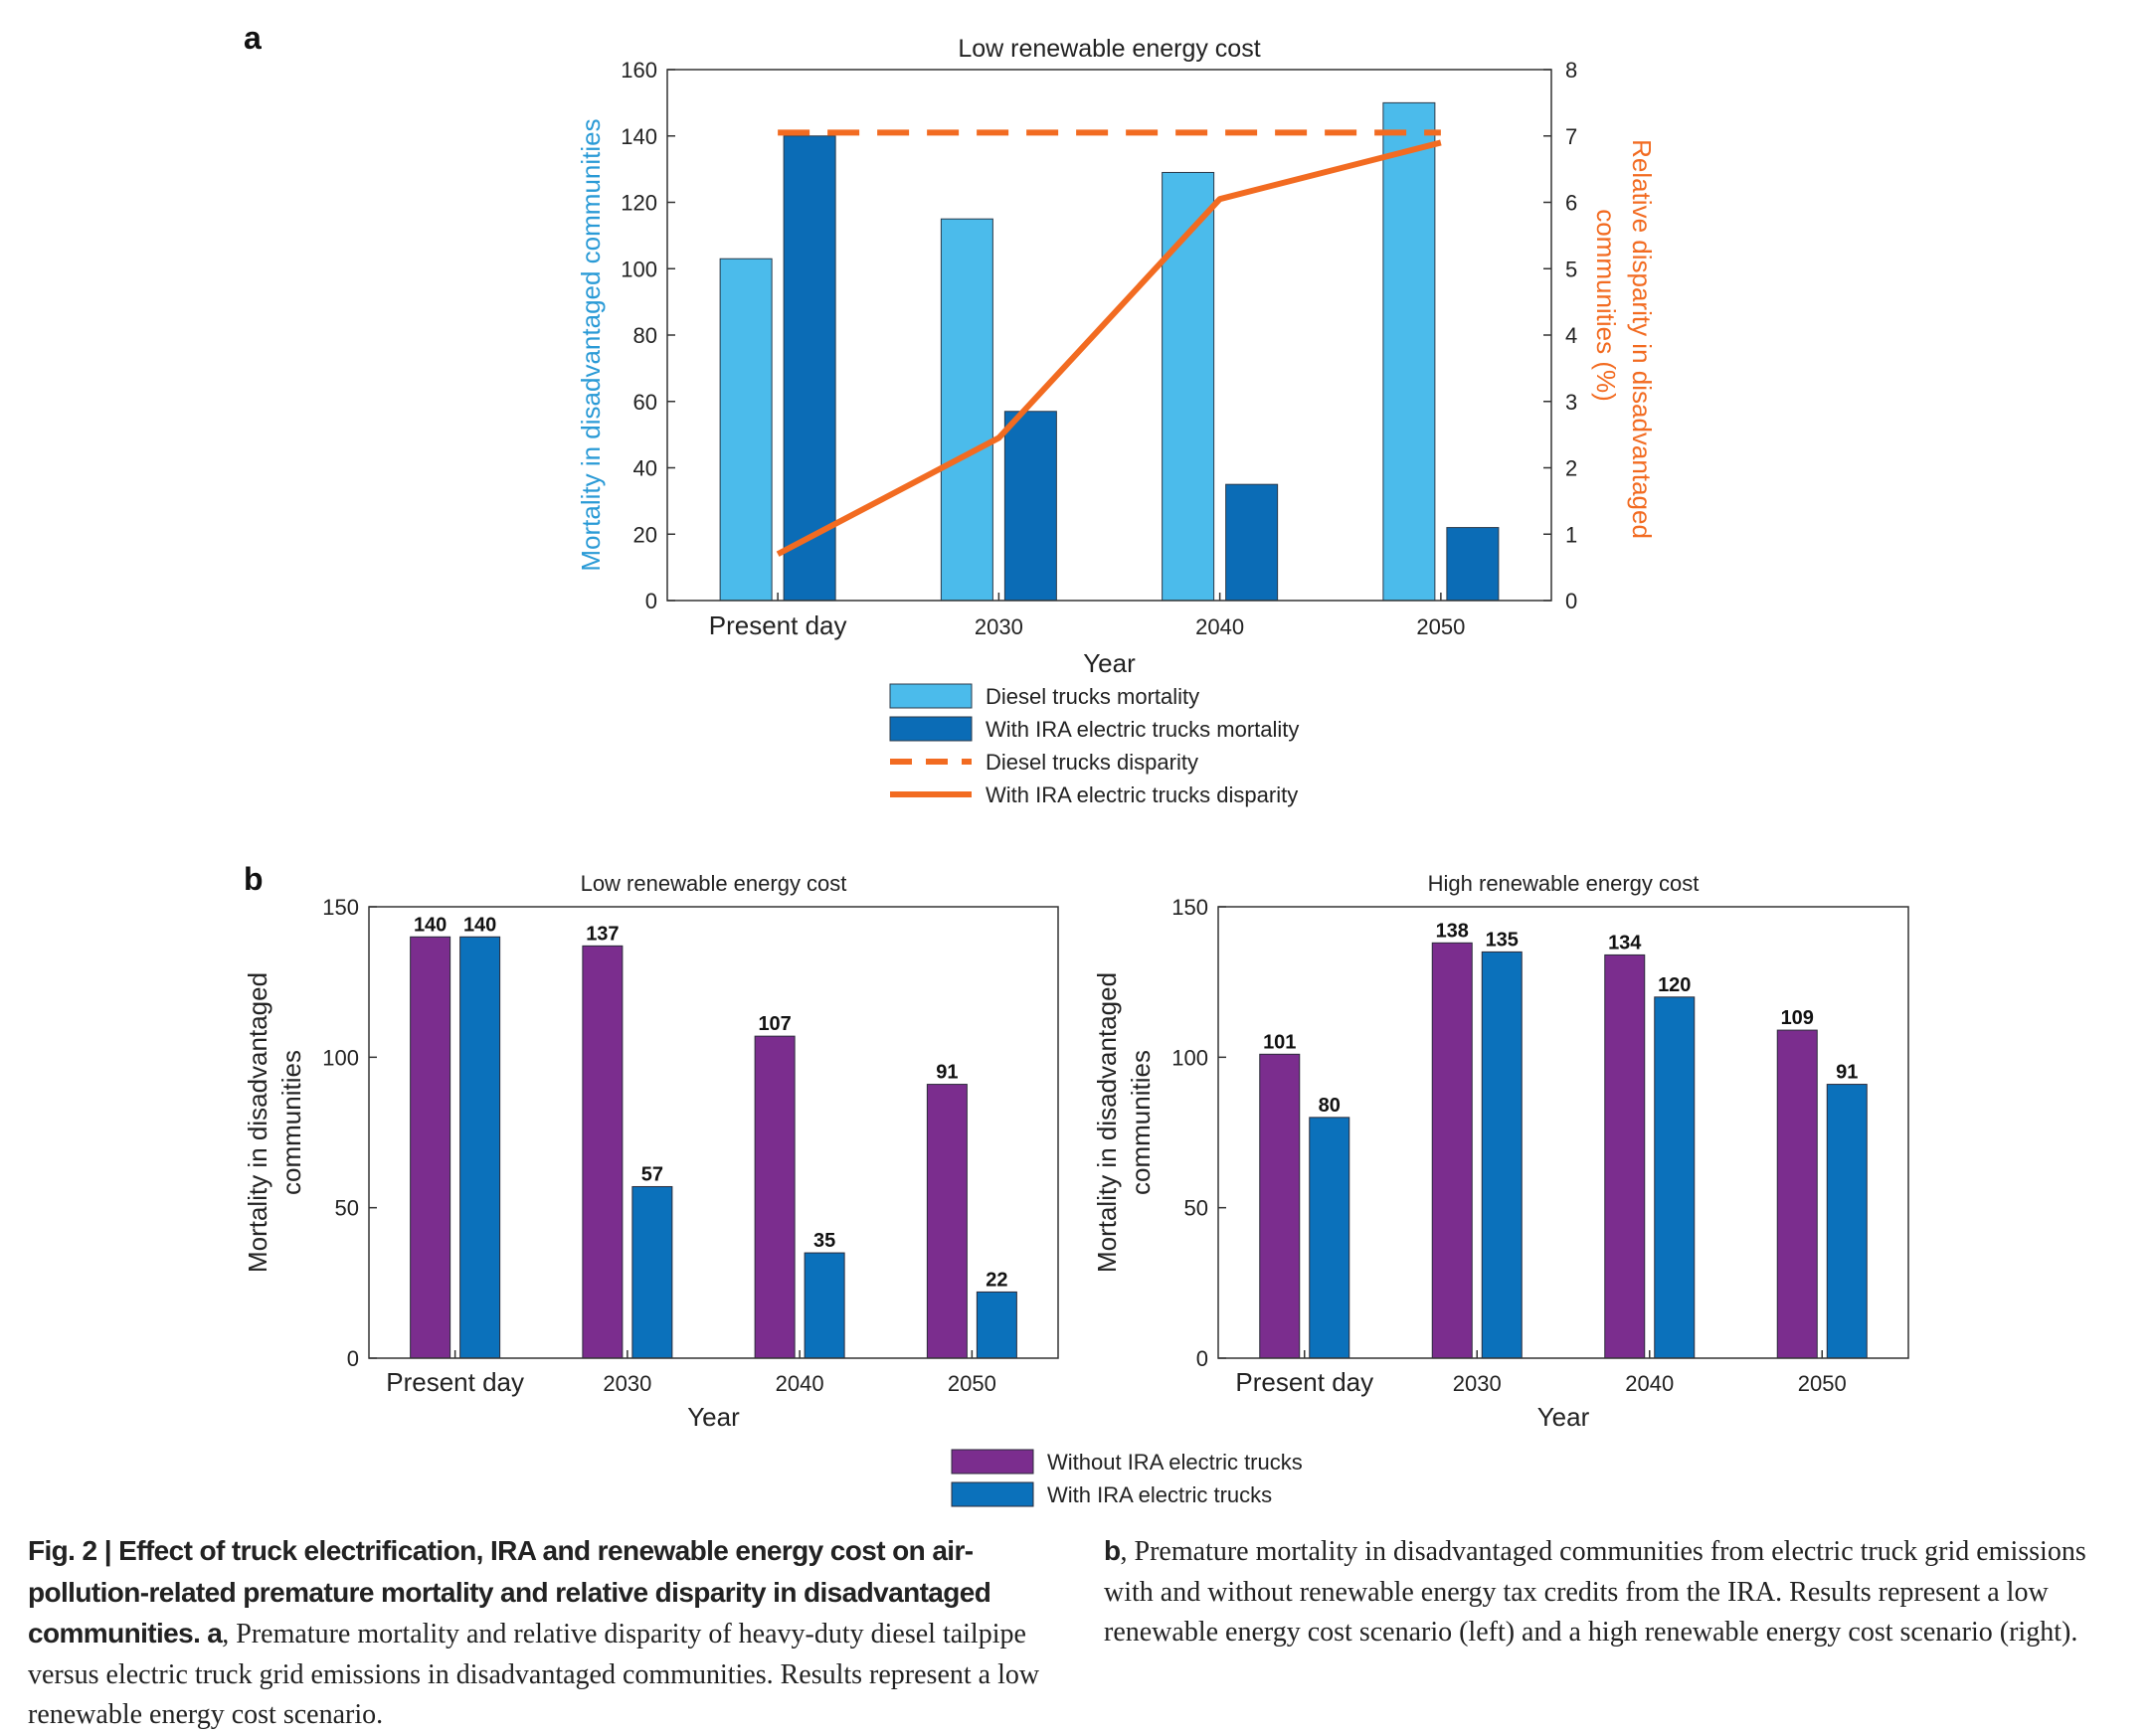 This screenshot has height=1736, width=2155. I want to click on legend-b-label: With IRA electric trucks, so click(1159, 1494).